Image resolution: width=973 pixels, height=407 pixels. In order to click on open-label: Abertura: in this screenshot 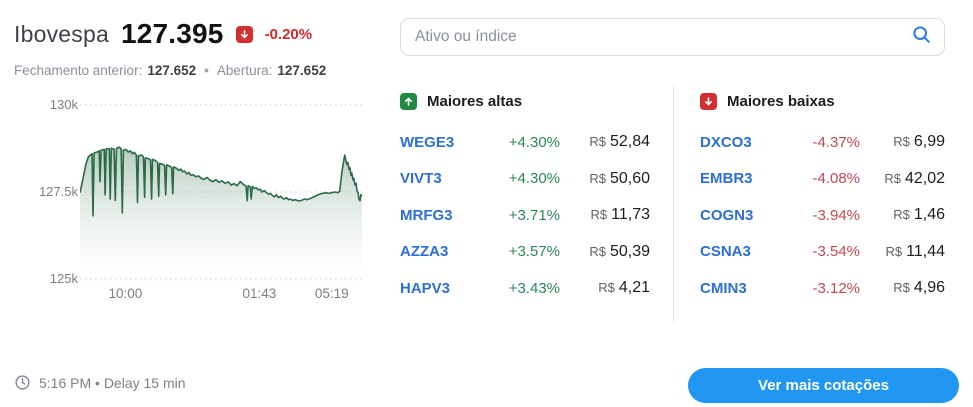, I will do `click(244, 70)`.